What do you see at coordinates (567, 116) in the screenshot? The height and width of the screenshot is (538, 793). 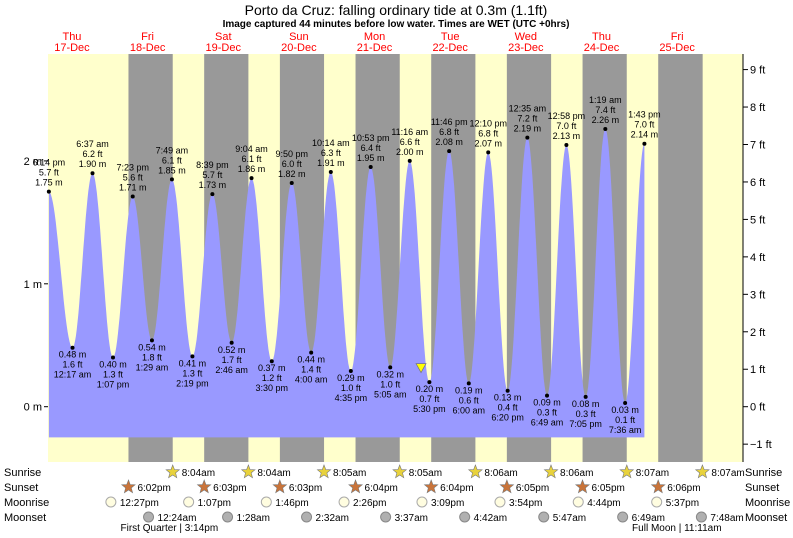 I see `tide-label: 12:58 pm` at bounding box center [567, 116].